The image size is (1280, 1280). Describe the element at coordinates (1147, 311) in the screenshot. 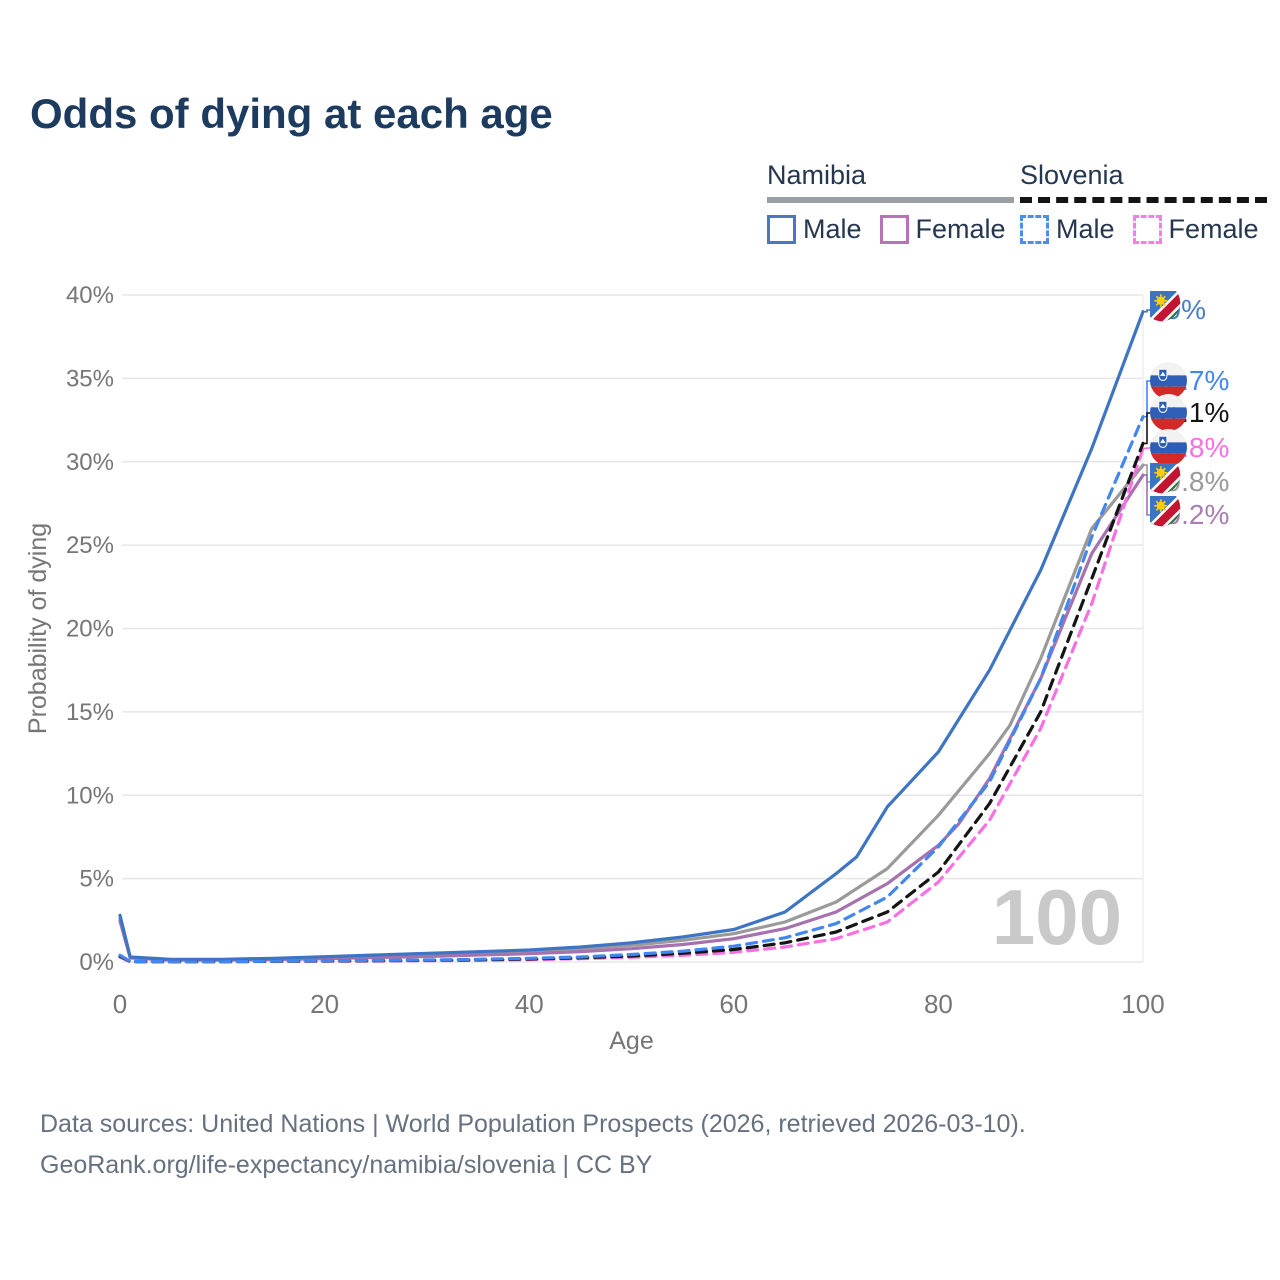

I see `end-label-connector-namibia-male` at that location.